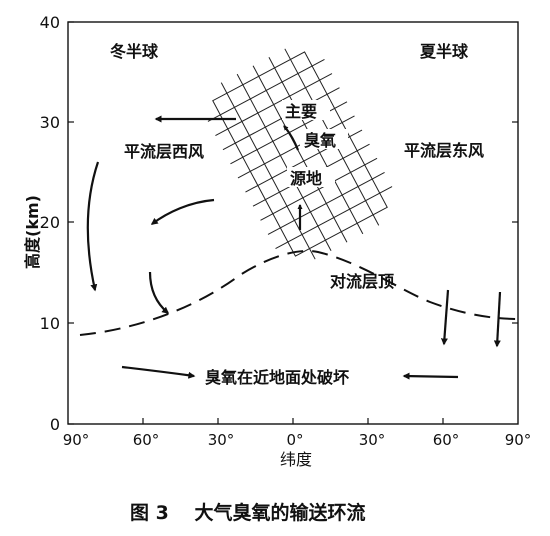 The image size is (550, 536). Describe the element at coordinates (32, 232) in the screenshot. I see `y-axis-title: 高度(km)` at that location.